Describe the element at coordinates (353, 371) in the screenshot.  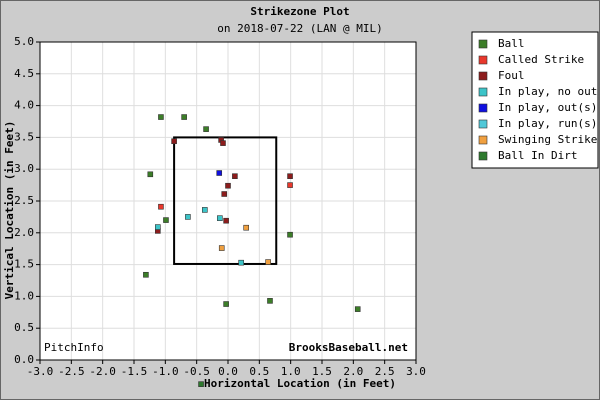
I see `x-tick-label: 2.0` at that location.